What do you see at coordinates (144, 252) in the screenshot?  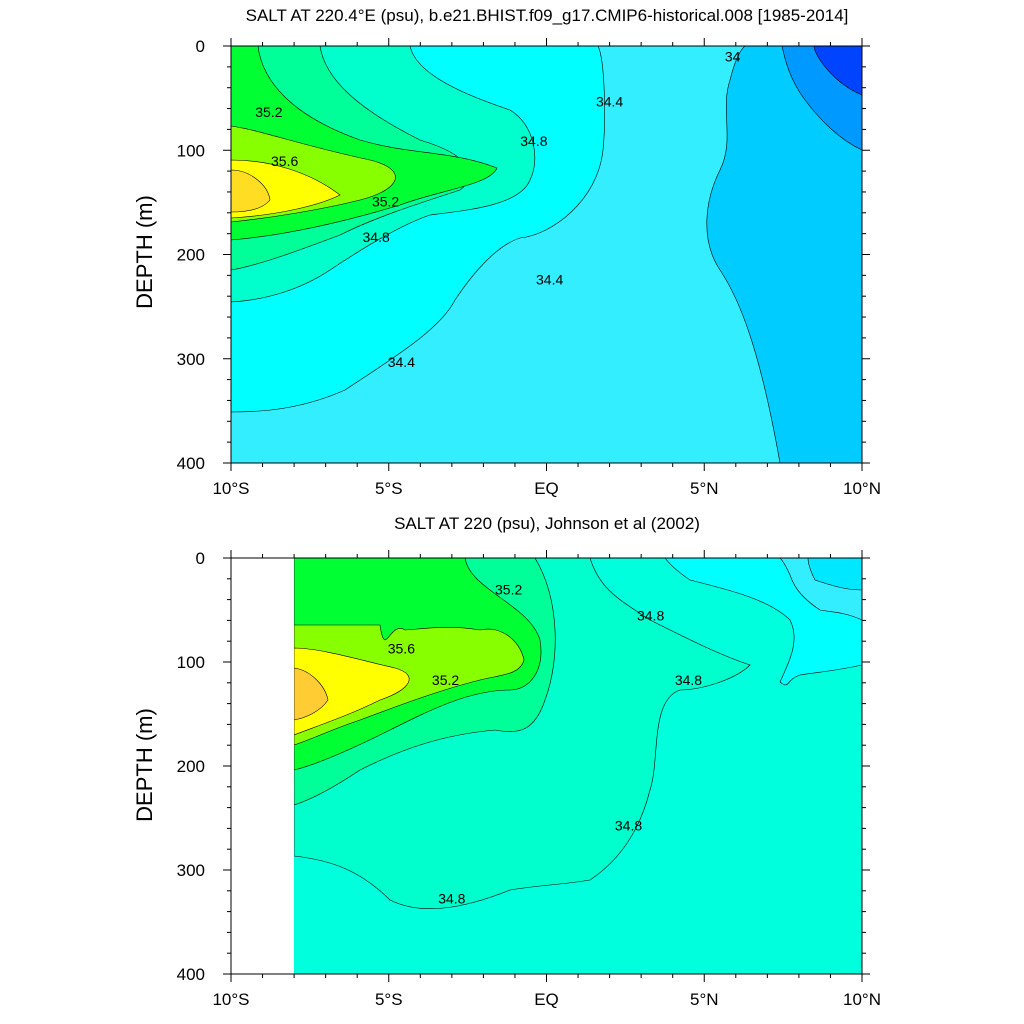 I see `top-y-axis-label: DEPTH (m)` at bounding box center [144, 252].